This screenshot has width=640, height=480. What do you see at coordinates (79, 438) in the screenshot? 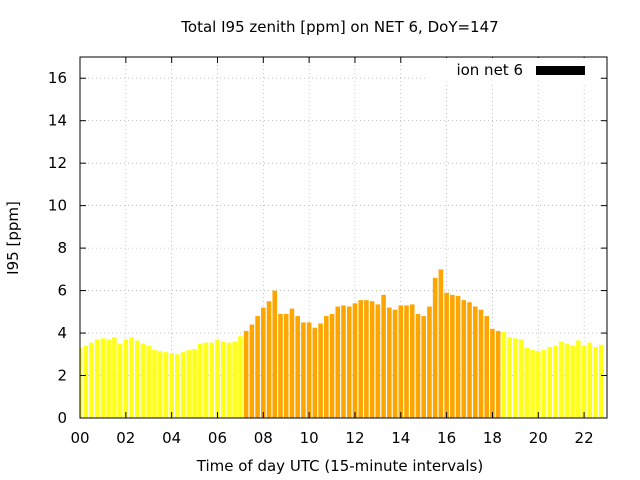
I see `x-tick-label: 00` at bounding box center [79, 438].